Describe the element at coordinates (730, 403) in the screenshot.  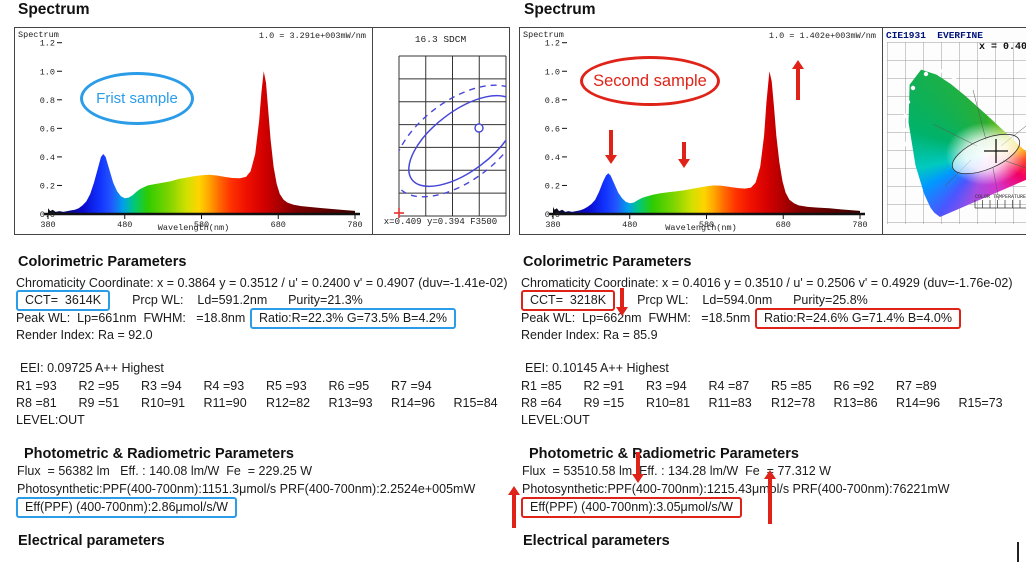
I see `cri-value: R11=83` at that location.